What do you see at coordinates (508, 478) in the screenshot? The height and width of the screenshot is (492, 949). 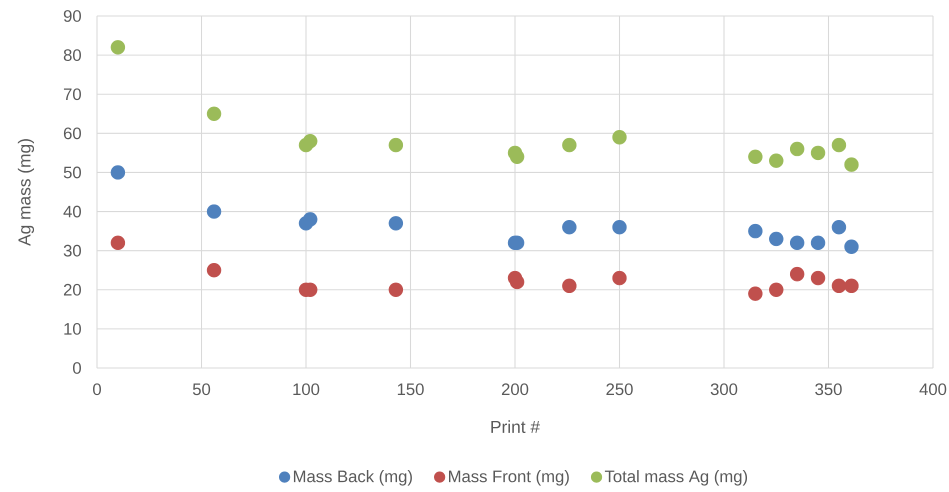 I see `legend-label: Mass Front (mg)` at bounding box center [508, 478].